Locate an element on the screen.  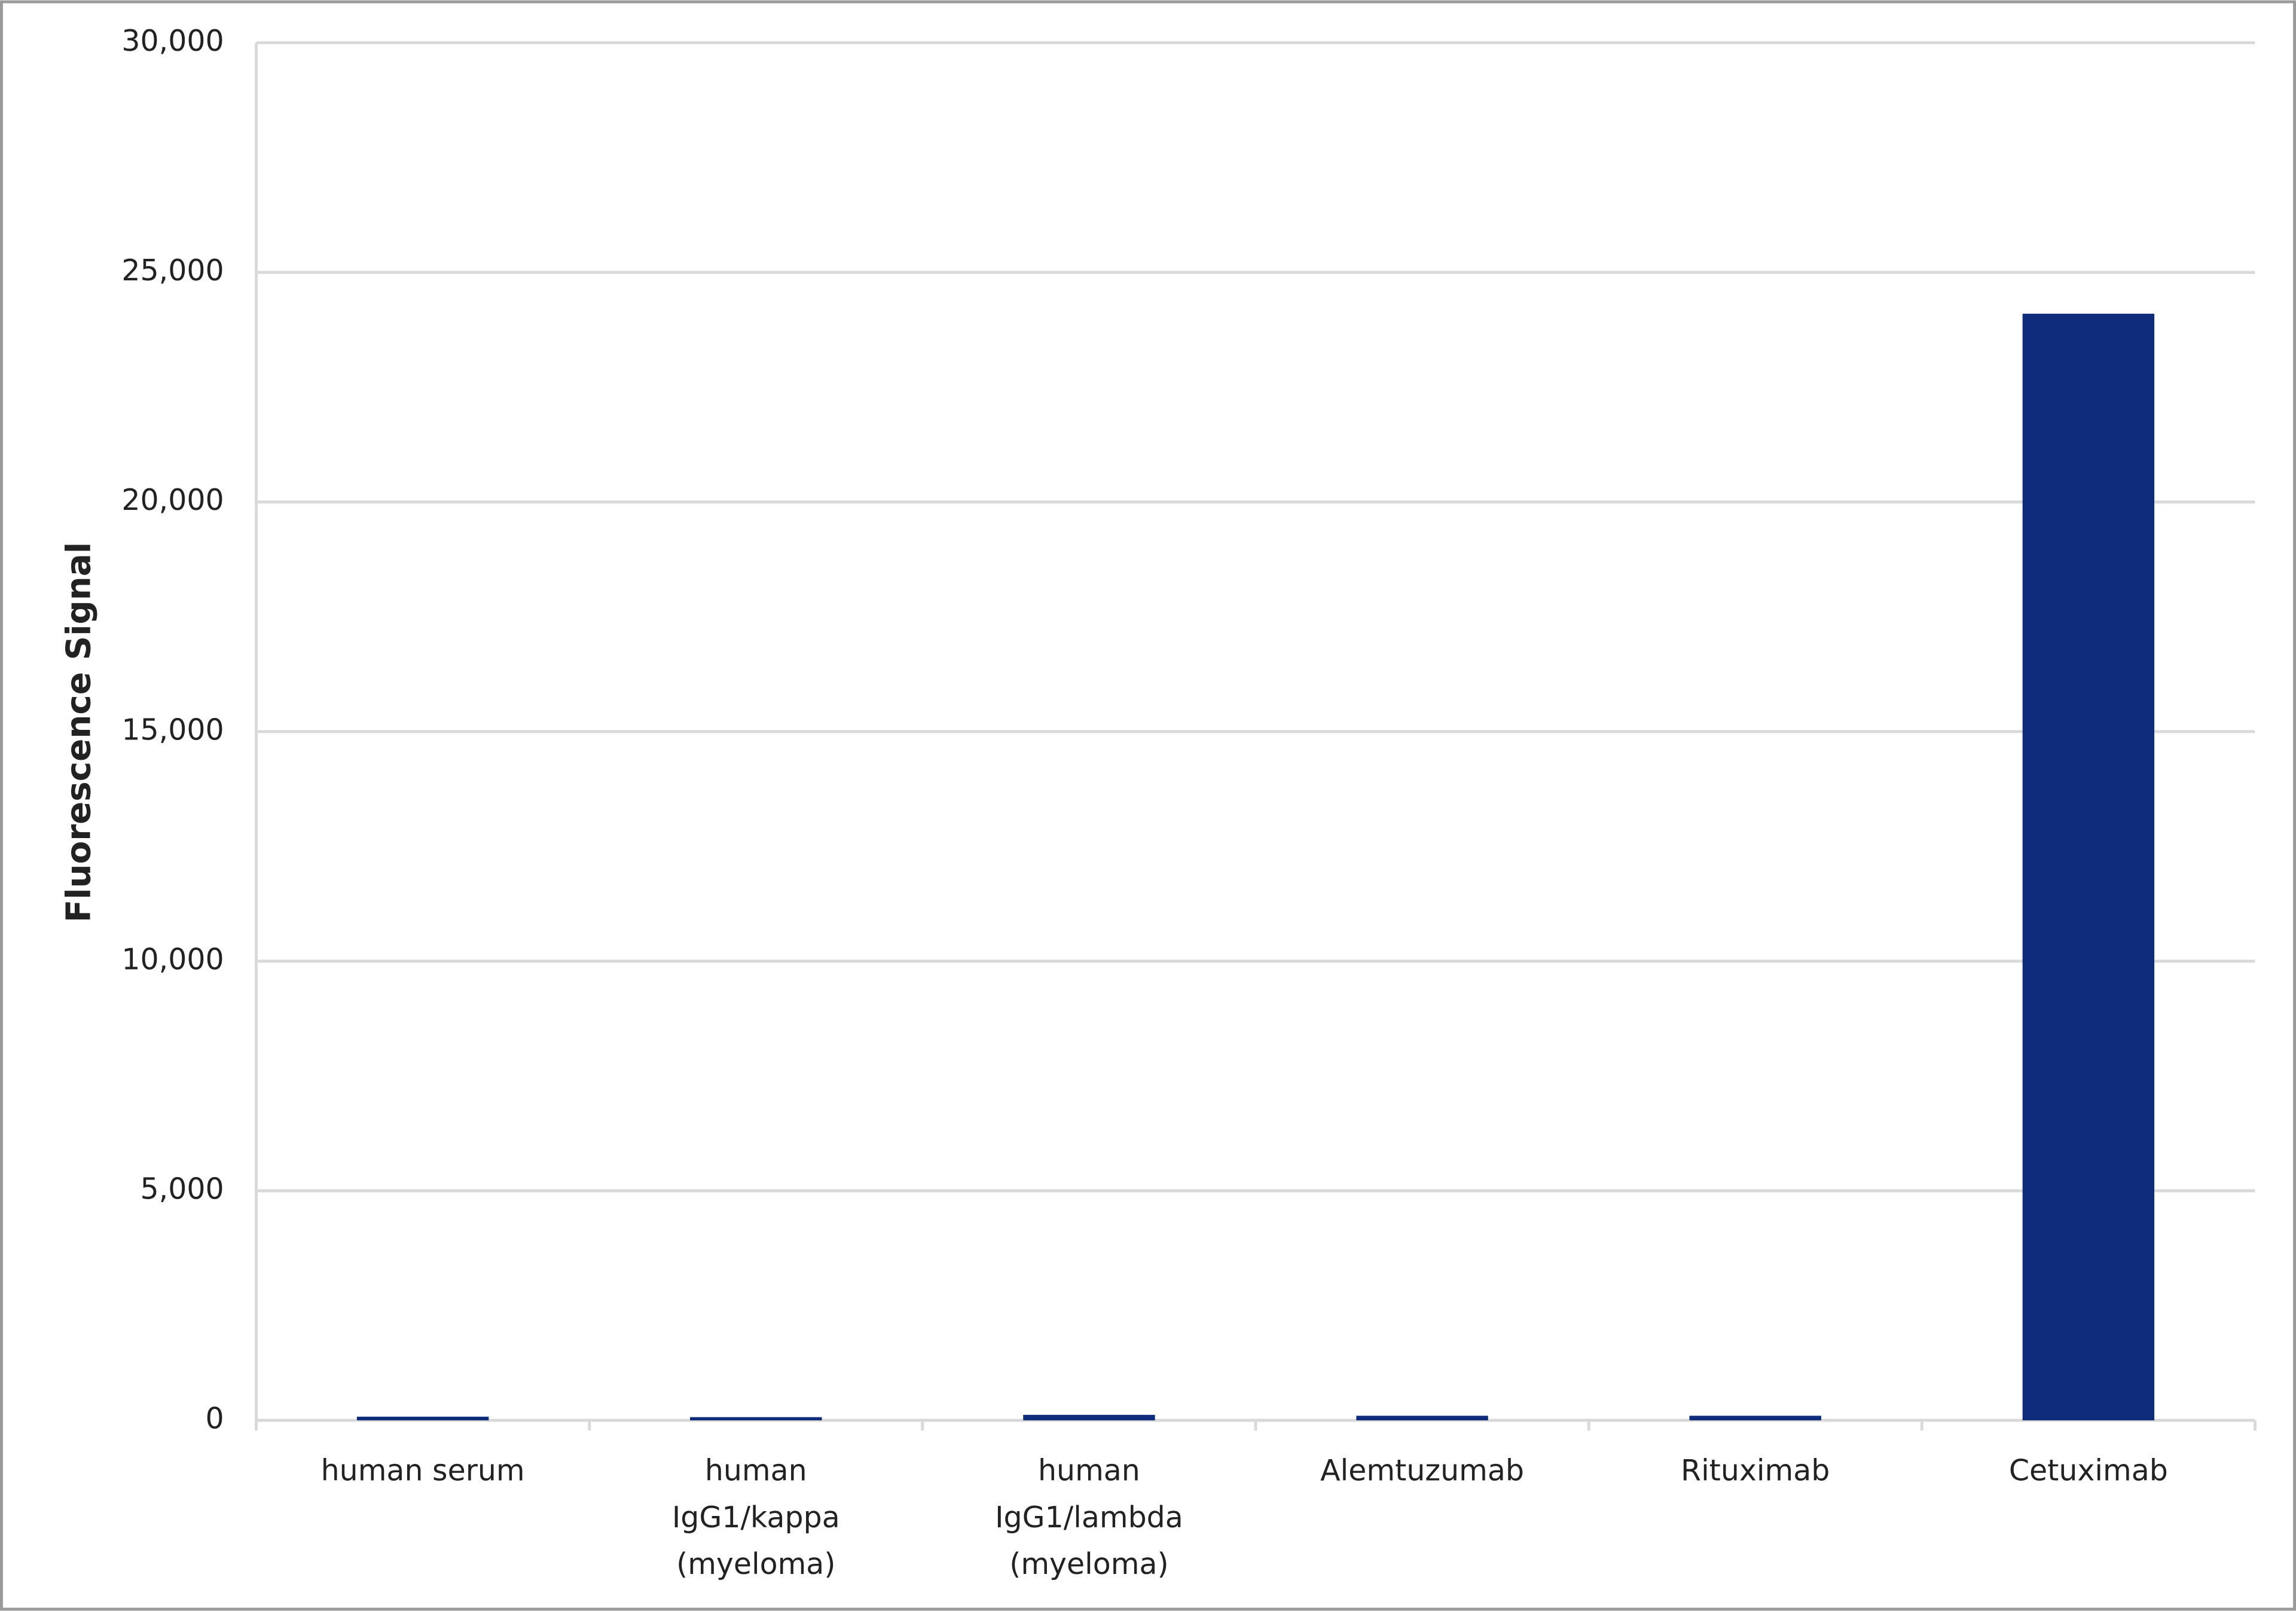
y-tick-label: 15,000 is located at coordinates (172, 730).